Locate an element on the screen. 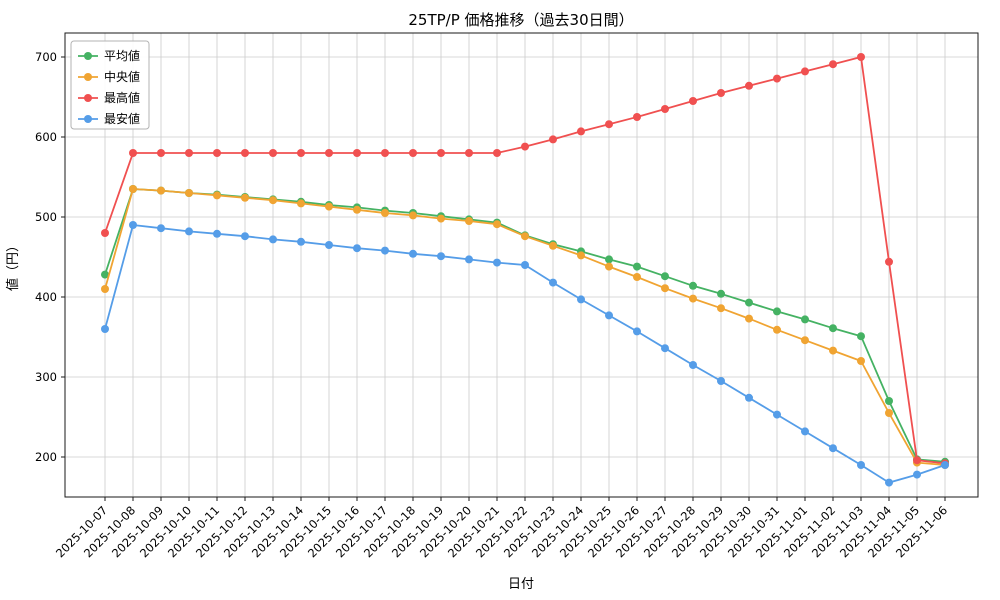 This screenshot has width=1000, height=600. y-tick-label: 400 is located at coordinates (46, 297).